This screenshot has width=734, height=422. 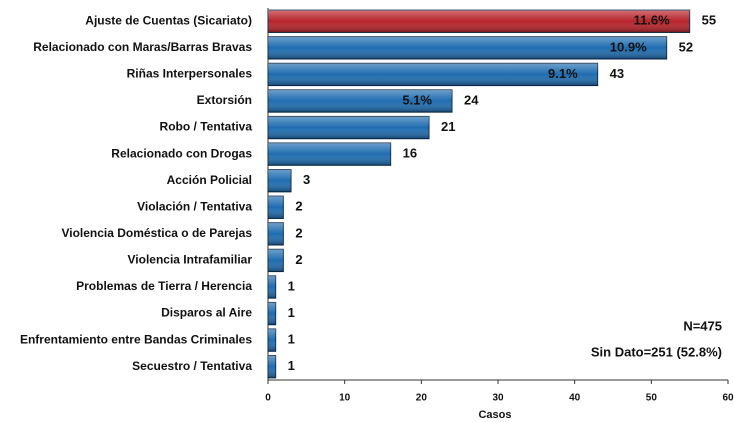 I want to click on y-tick-label: Enfrentamiento entre Bandas Criminales, so click(x=136, y=339).